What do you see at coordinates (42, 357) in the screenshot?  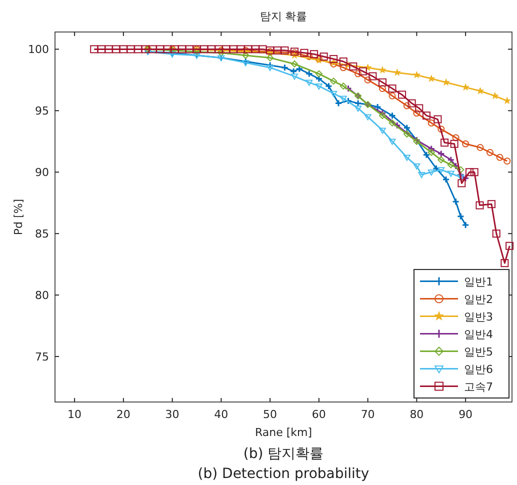 I see `y-tick-label: 75` at bounding box center [42, 357].